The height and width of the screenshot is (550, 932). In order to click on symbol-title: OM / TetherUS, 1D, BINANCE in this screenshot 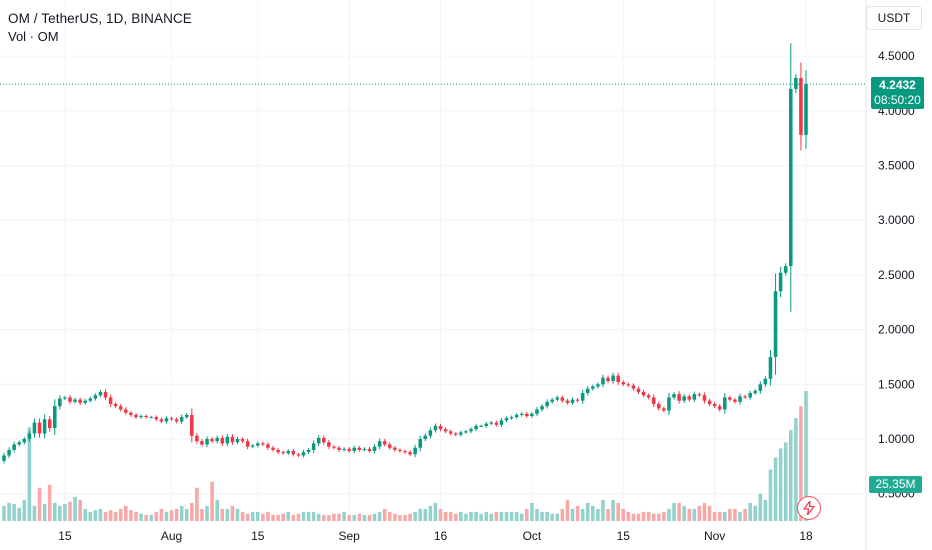, I will do `click(100, 18)`.